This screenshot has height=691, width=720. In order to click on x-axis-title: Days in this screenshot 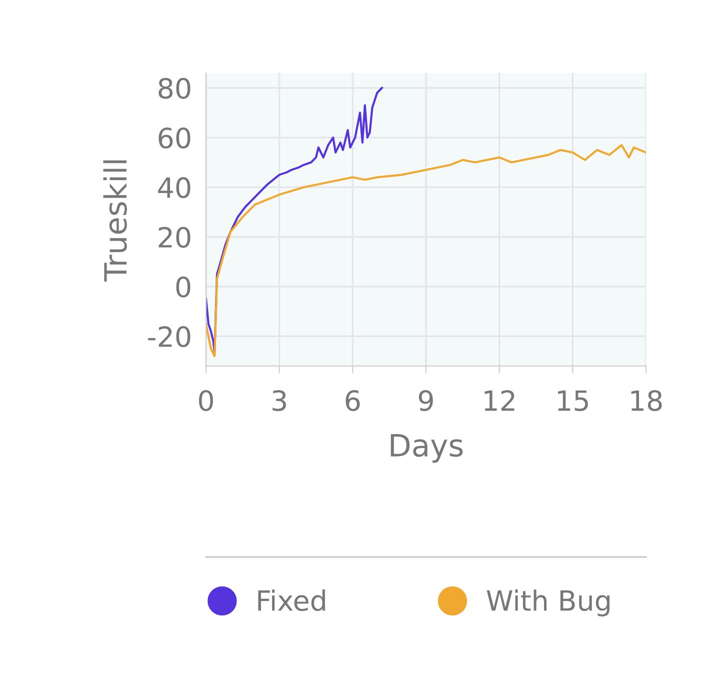, I will do `click(426, 448)`.